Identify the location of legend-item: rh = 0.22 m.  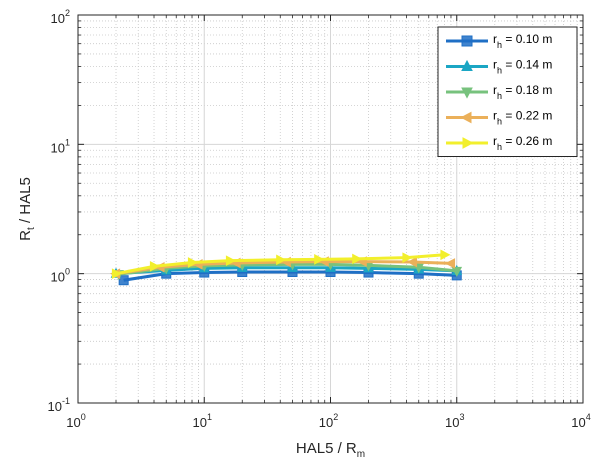
(499, 118).